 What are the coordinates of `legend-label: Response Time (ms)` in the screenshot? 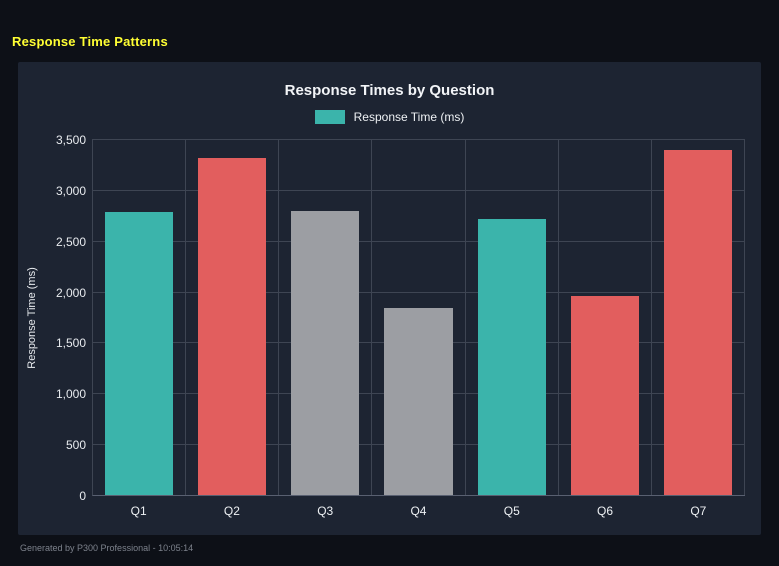 It's located at (409, 117).